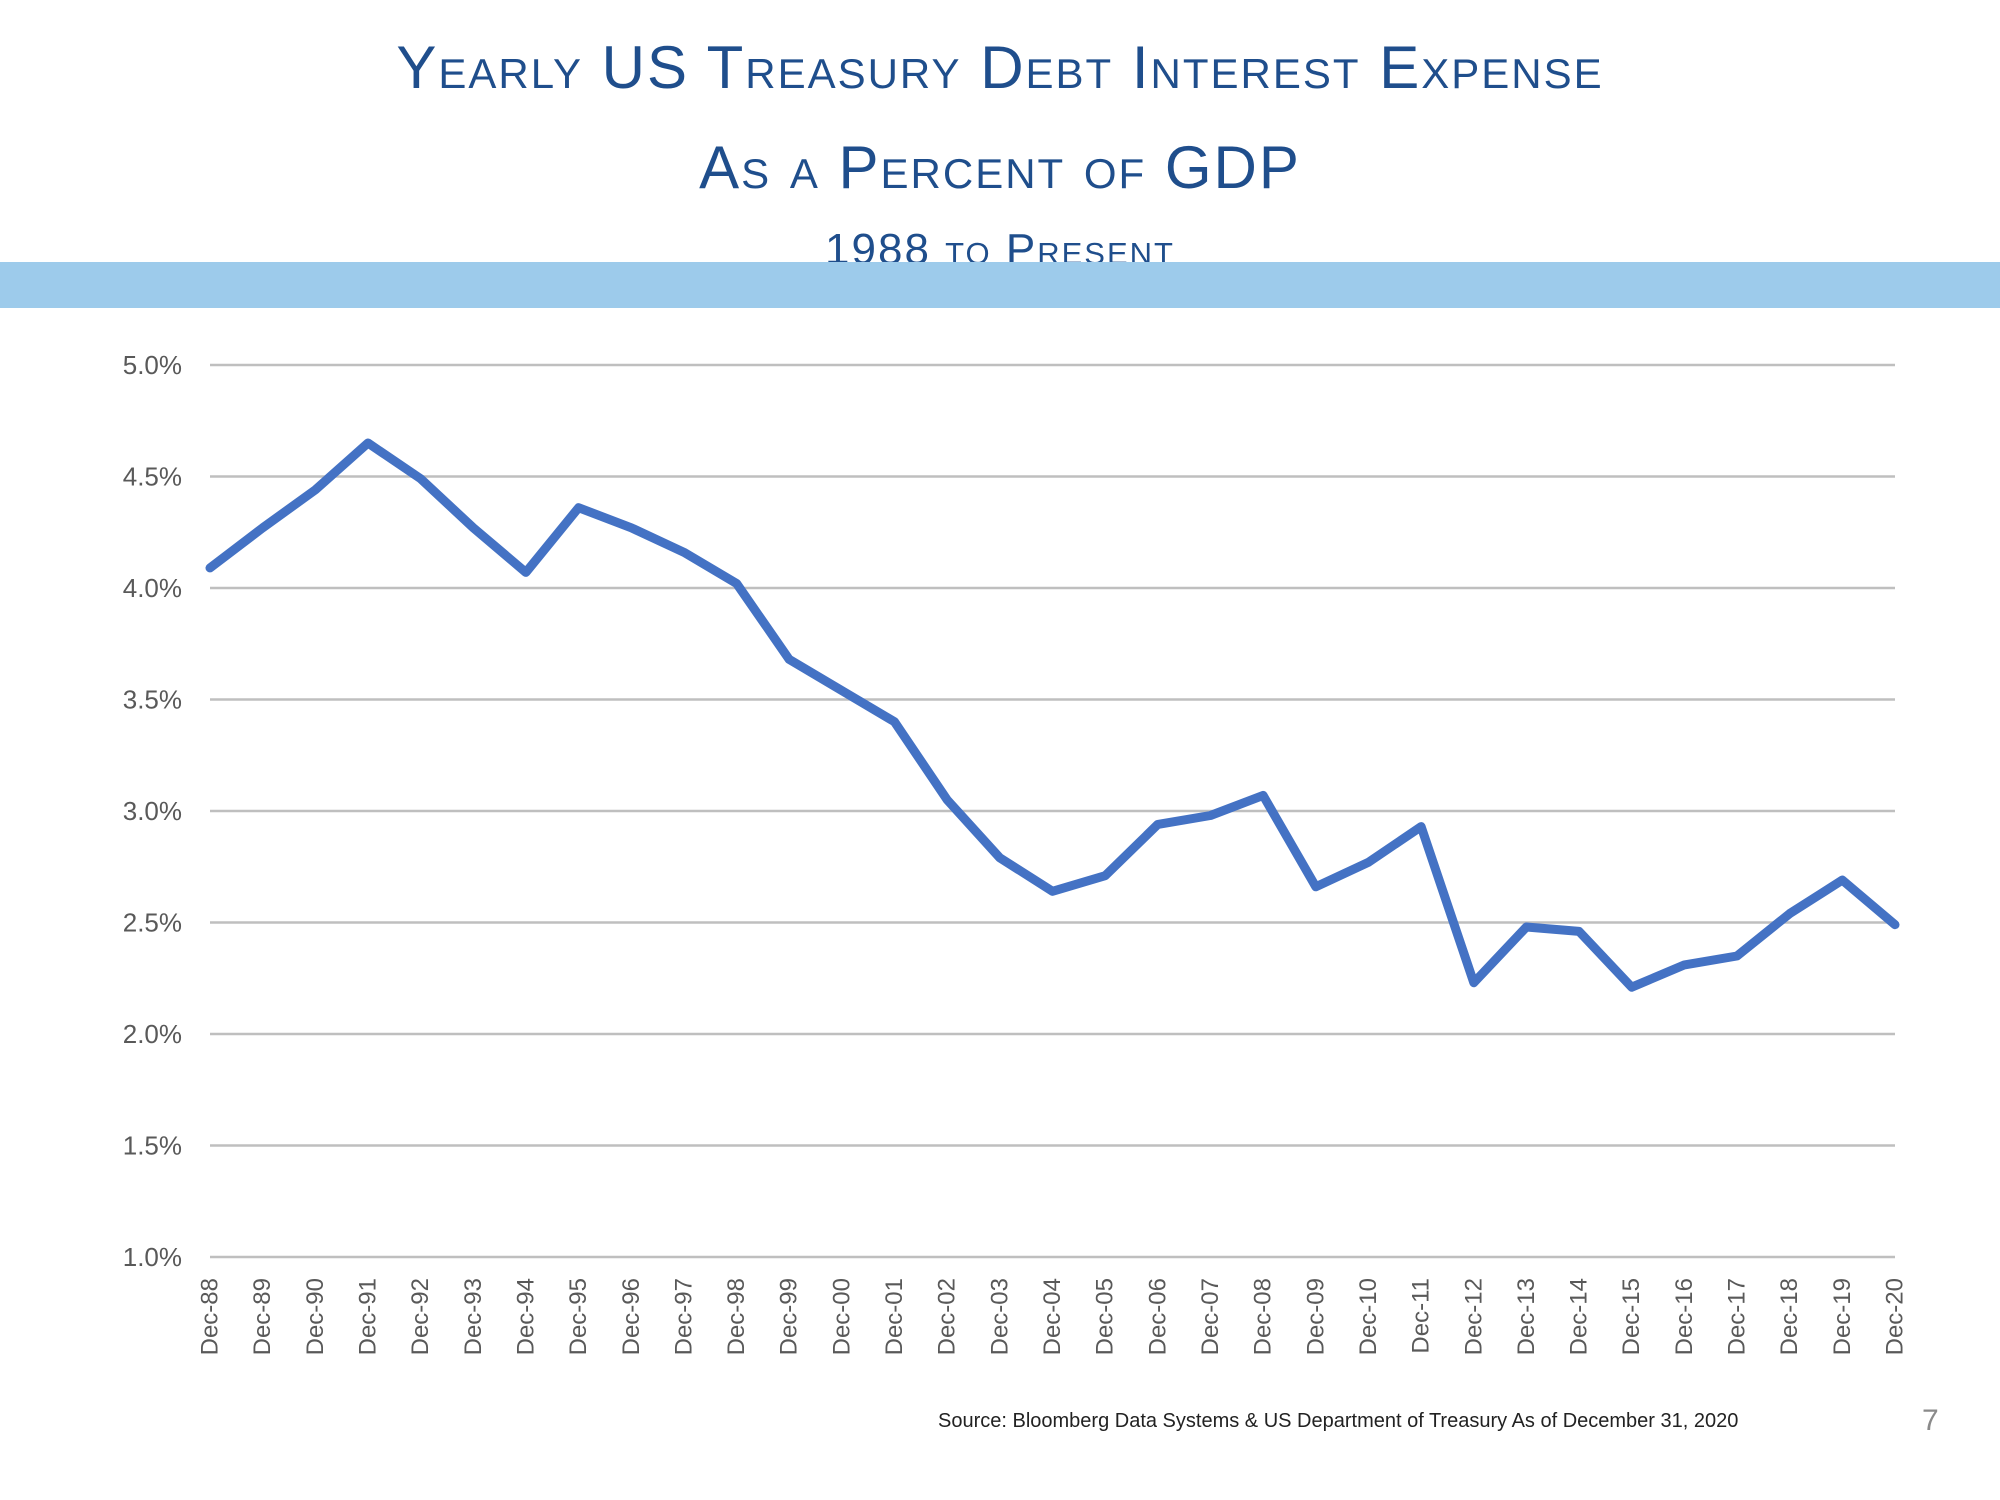 The height and width of the screenshot is (1500, 2000). What do you see at coordinates (1579, 1316) in the screenshot?
I see `x-tick-label: Dec-14` at bounding box center [1579, 1316].